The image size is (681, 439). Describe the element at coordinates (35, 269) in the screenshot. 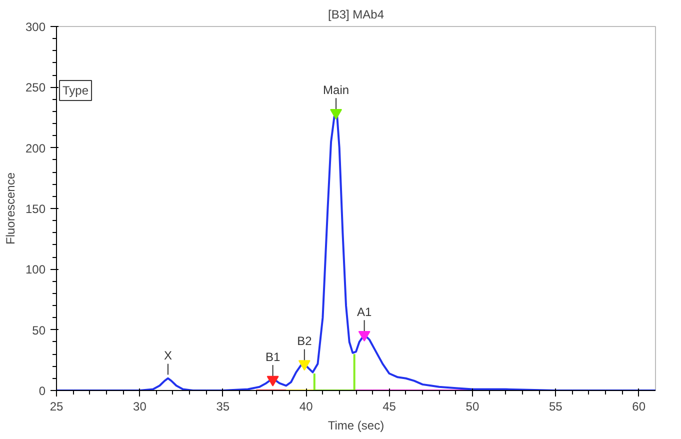

I see `y-tick-label: 100` at that location.